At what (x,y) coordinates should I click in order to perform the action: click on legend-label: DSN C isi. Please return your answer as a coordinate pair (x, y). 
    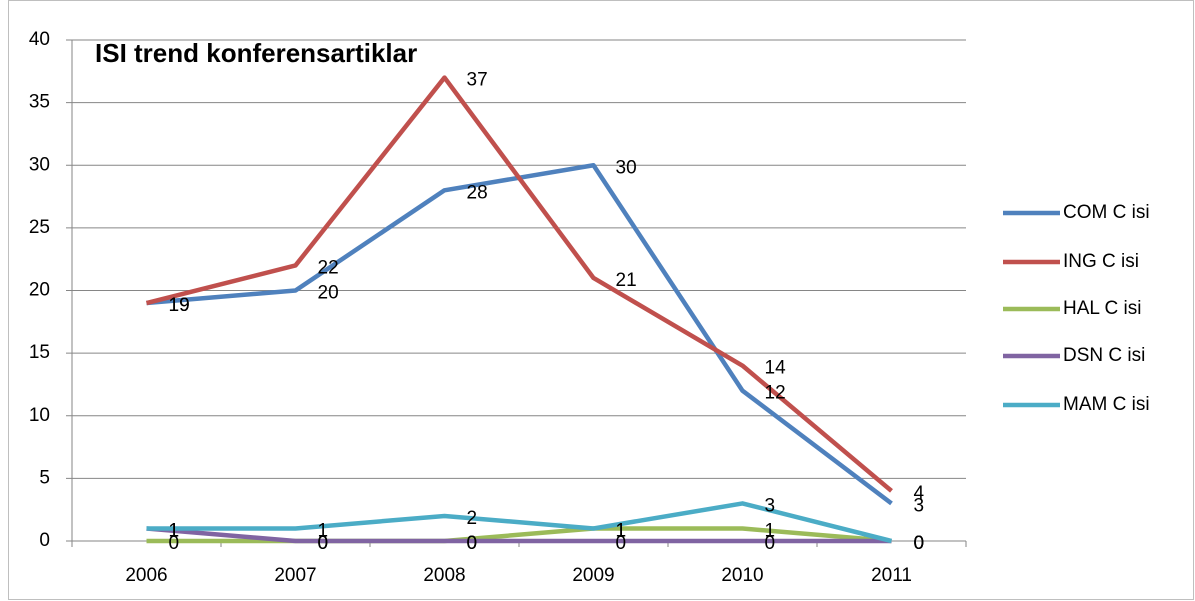
    Looking at the image, I should click on (1104, 355).